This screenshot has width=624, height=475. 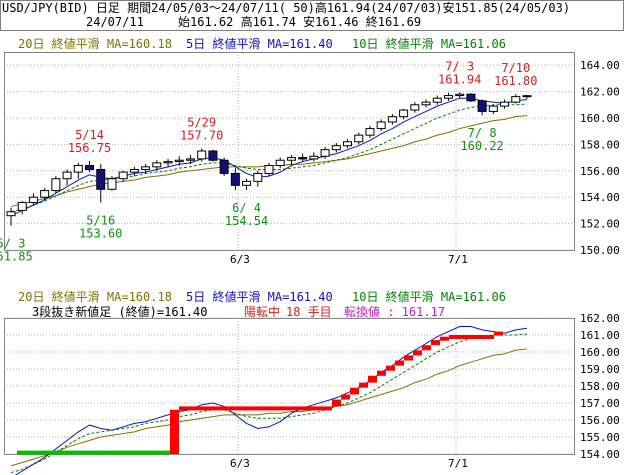 What do you see at coordinates (240, 463) in the screenshot?
I see `bottom-x-tick: 6/3` at bounding box center [240, 463].